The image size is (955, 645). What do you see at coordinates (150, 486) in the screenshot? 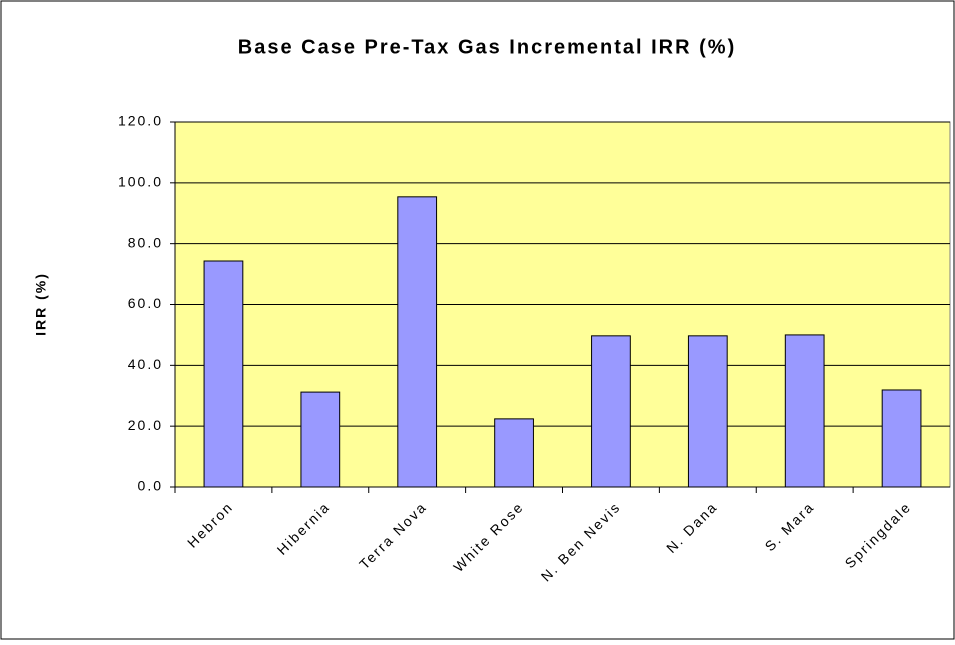
I see `y-tick-label: 0.0` at bounding box center [150, 486].